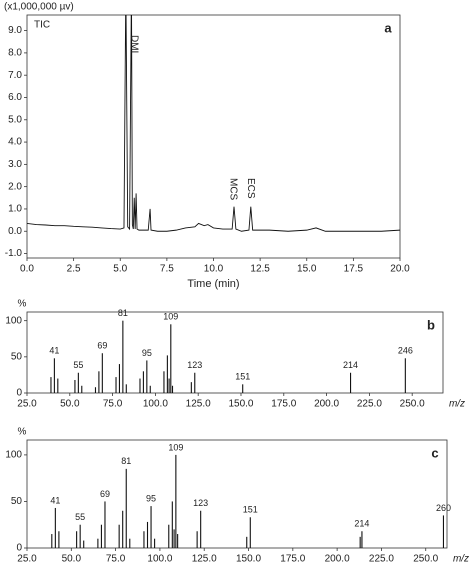 The width and height of the screenshot is (474, 577). Describe the element at coordinates (405, 351) in the screenshot. I see `peak-label: 246` at that location.